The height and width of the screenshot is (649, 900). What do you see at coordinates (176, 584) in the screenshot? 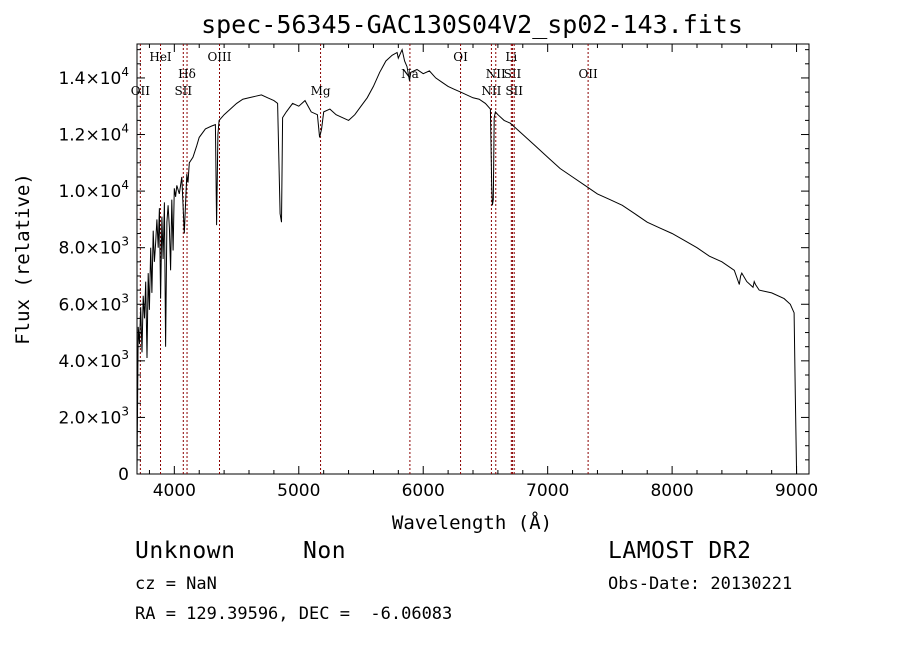
I see `redshift-cz: cz = NaN` at bounding box center [176, 584].